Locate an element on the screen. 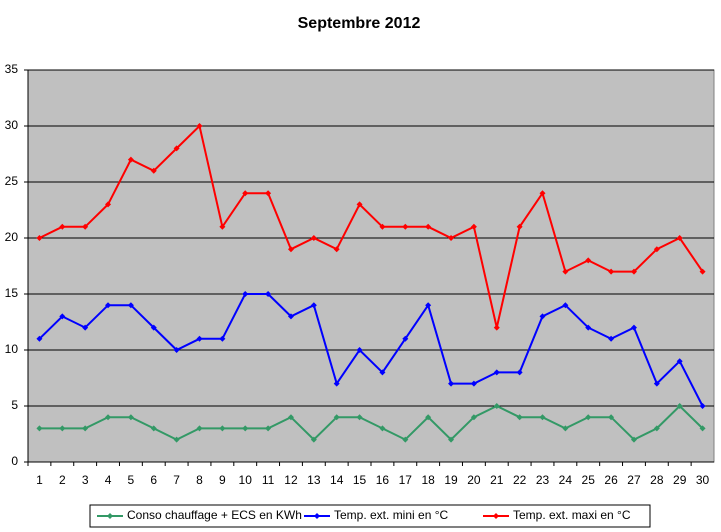 The image size is (721, 532). y-tick-label: 25 is located at coordinates (12, 181).